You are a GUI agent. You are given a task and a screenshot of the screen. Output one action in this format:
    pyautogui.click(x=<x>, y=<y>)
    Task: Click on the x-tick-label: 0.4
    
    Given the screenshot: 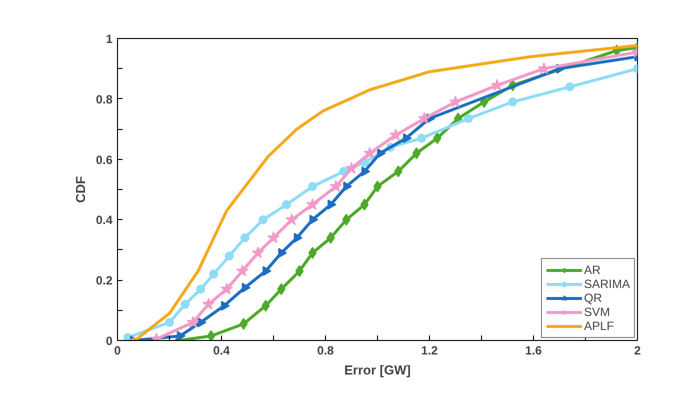 What is the action you would take?
    pyautogui.click(x=221, y=351)
    